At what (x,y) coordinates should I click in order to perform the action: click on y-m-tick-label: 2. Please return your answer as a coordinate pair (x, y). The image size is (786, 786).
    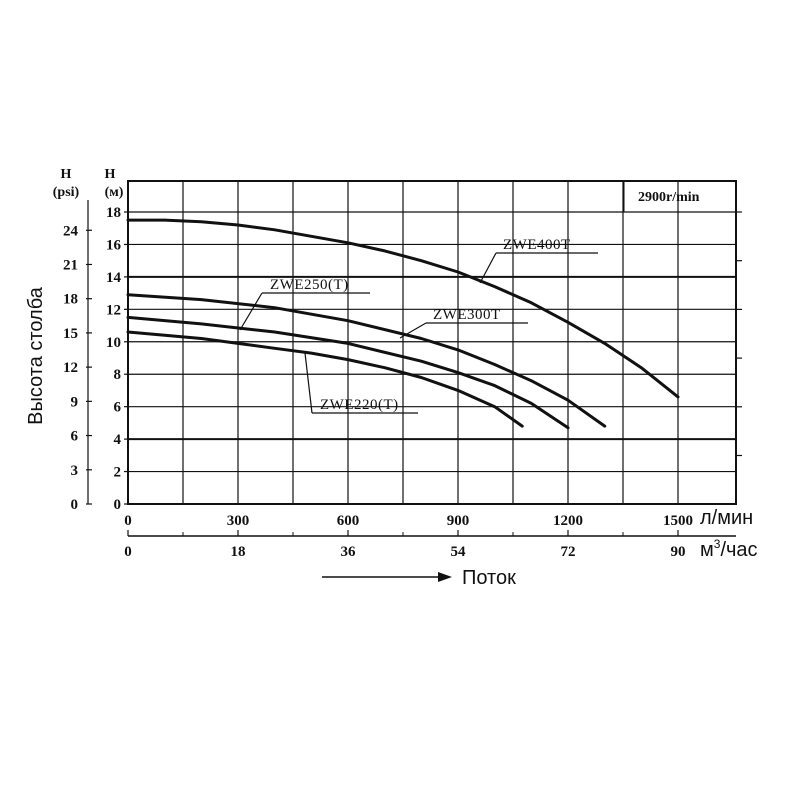
    Looking at the image, I should click on (118, 473).